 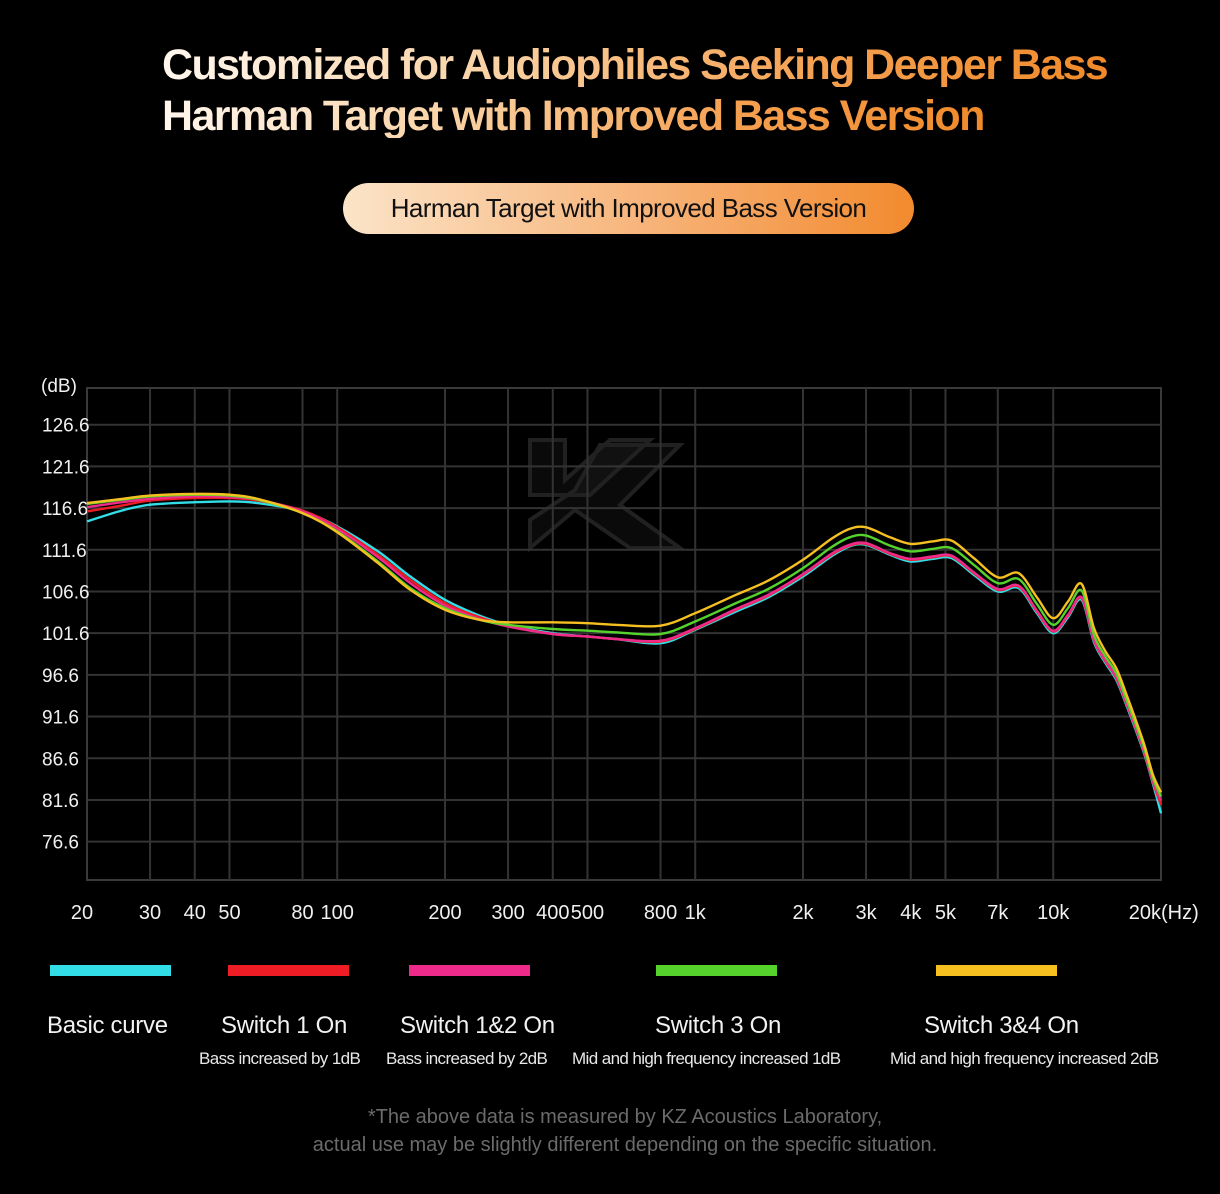 I want to click on x-tick-label: 50, so click(x=229, y=913).